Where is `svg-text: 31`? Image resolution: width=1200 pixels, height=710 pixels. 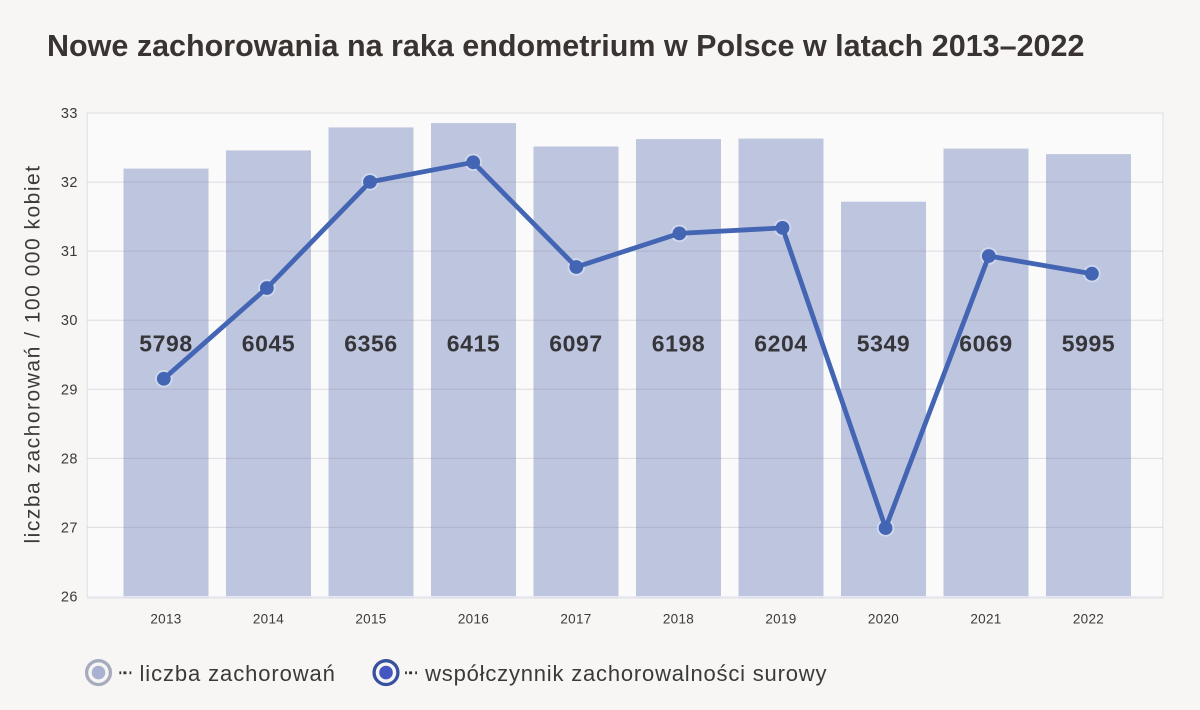 svg-text: 31 is located at coordinates (69, 252).